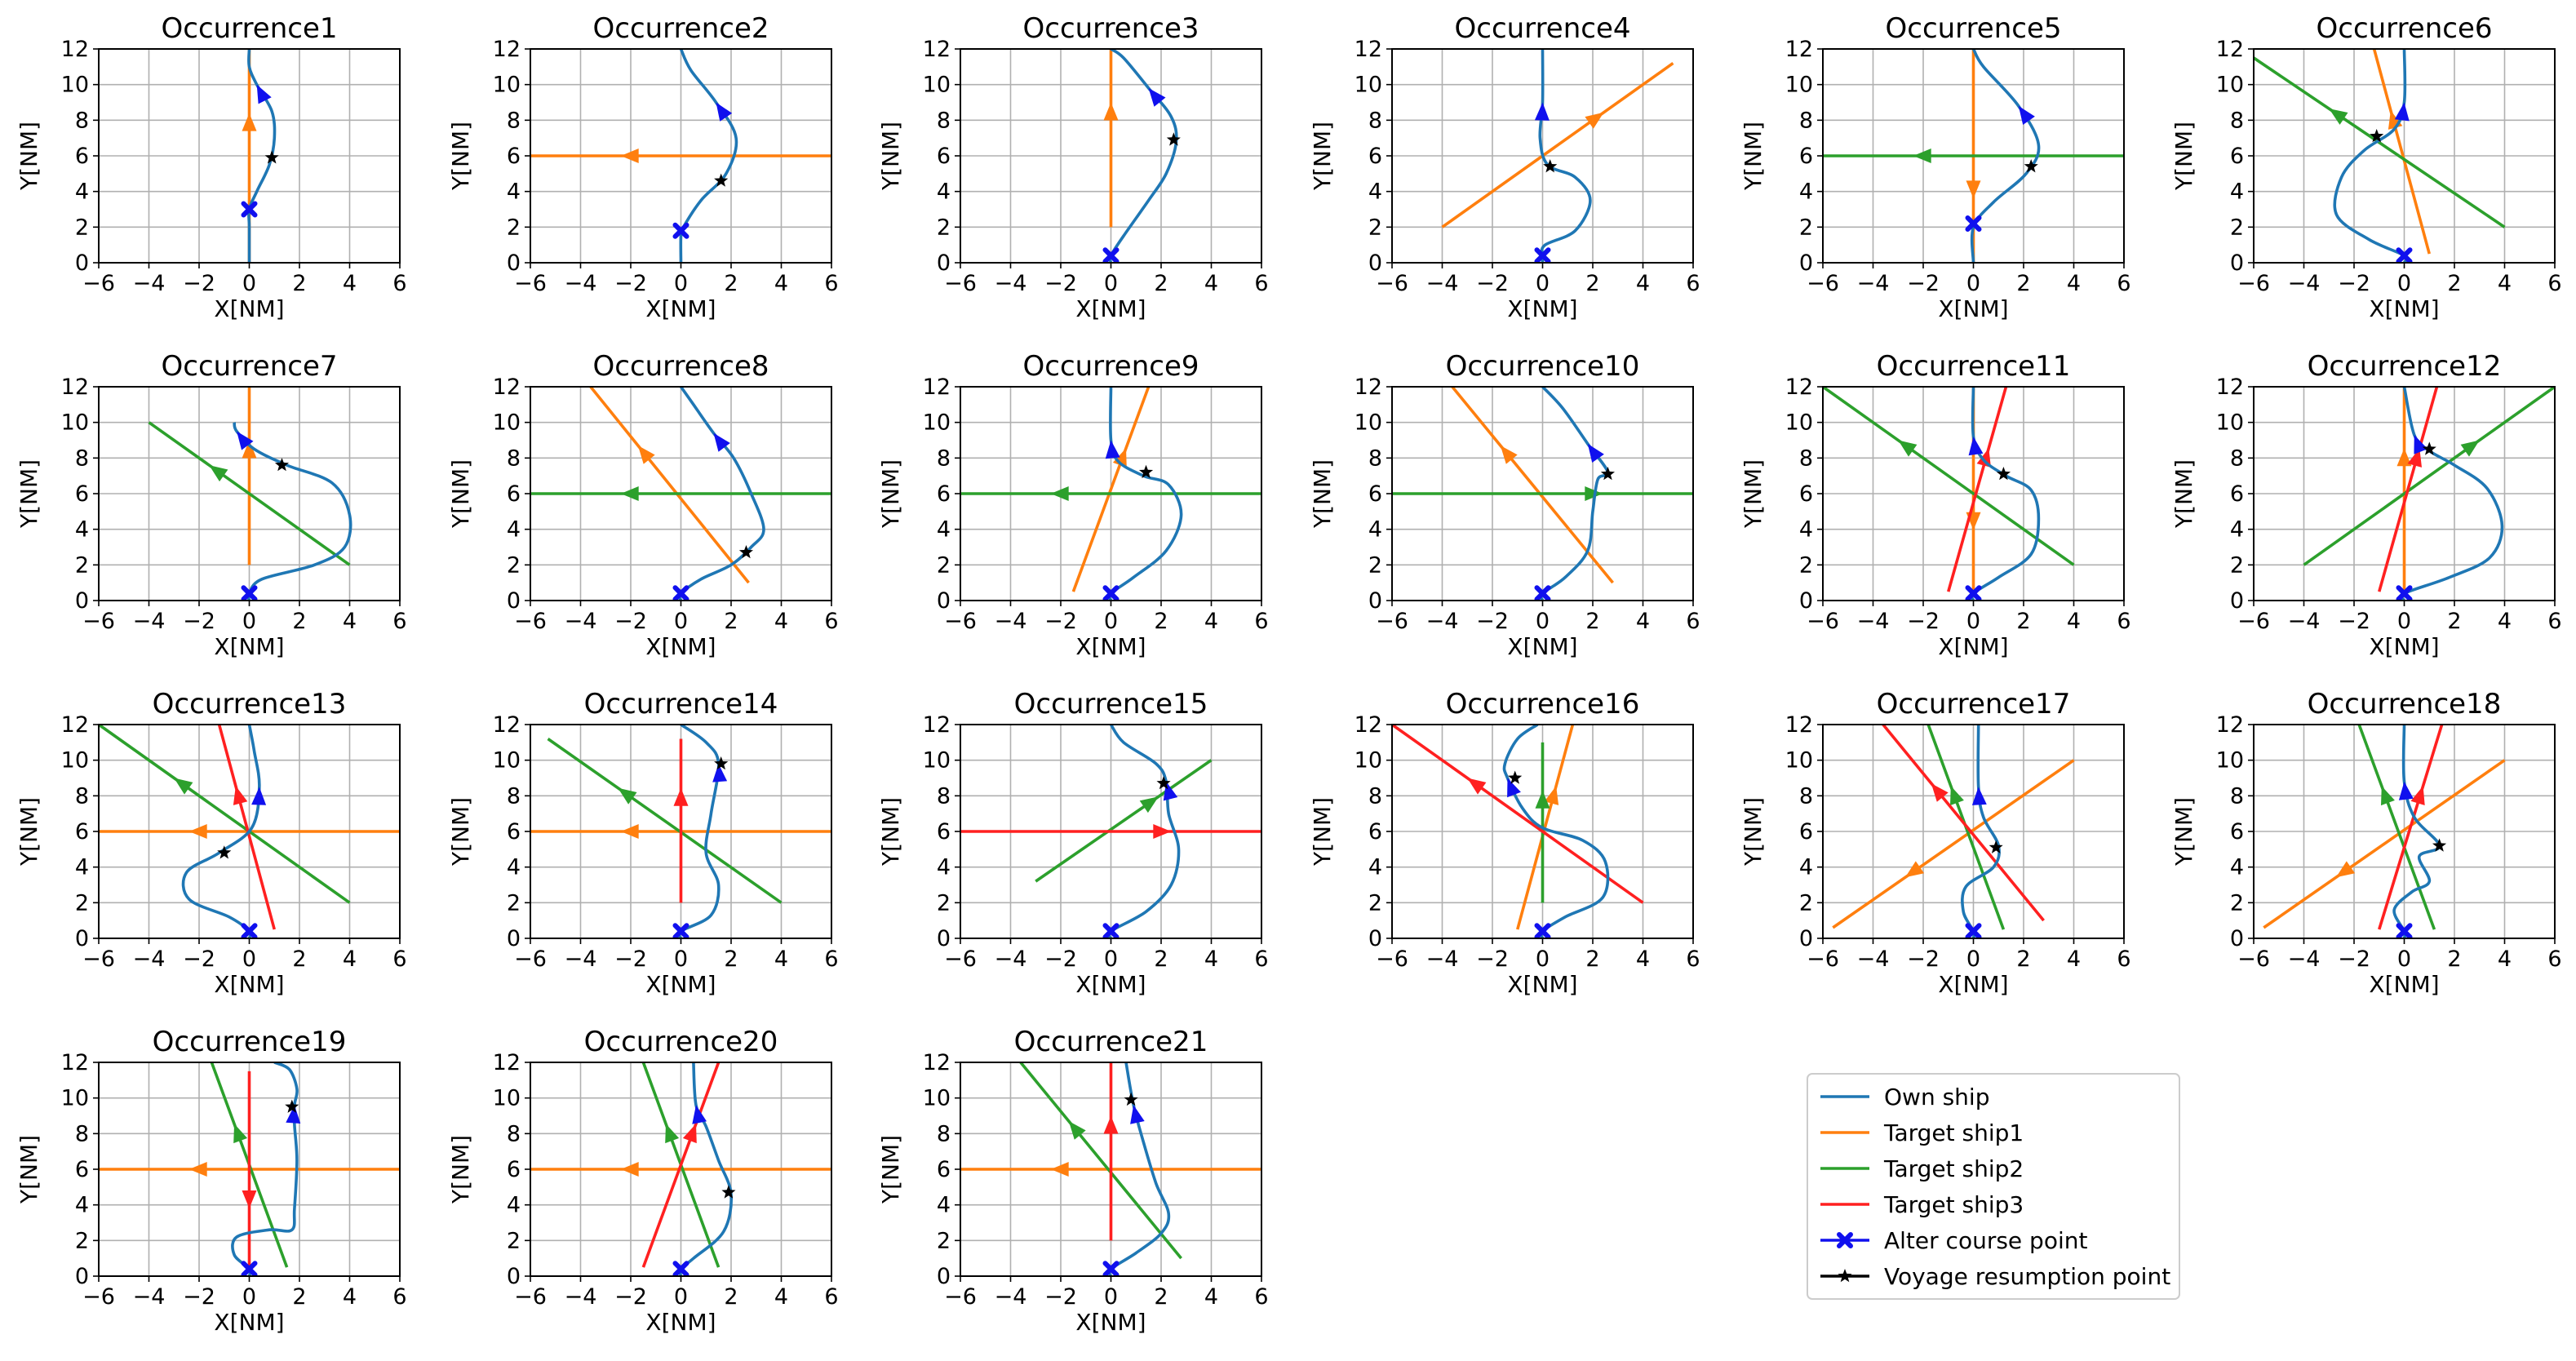 The width and height of the screenshot is (2576, 1361). What do you see at coordinates (1110, 29) in the screenshot?
I see `subplot-title: Occurrence3` at bounding box center [1110, 29].